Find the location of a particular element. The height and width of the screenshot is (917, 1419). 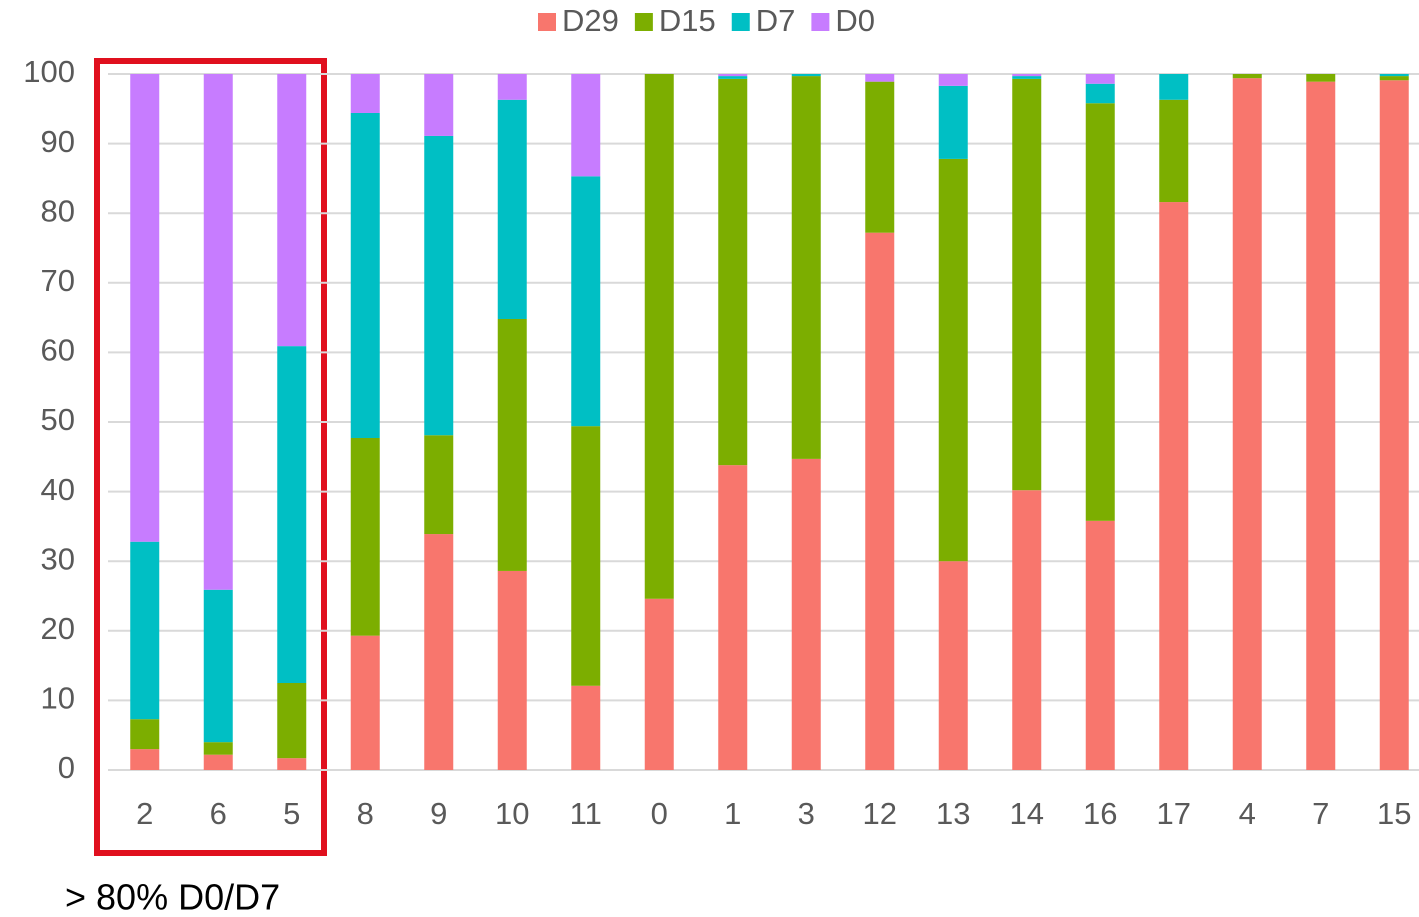

x-tick-label: 16 is located at coordinates (1100, 813).